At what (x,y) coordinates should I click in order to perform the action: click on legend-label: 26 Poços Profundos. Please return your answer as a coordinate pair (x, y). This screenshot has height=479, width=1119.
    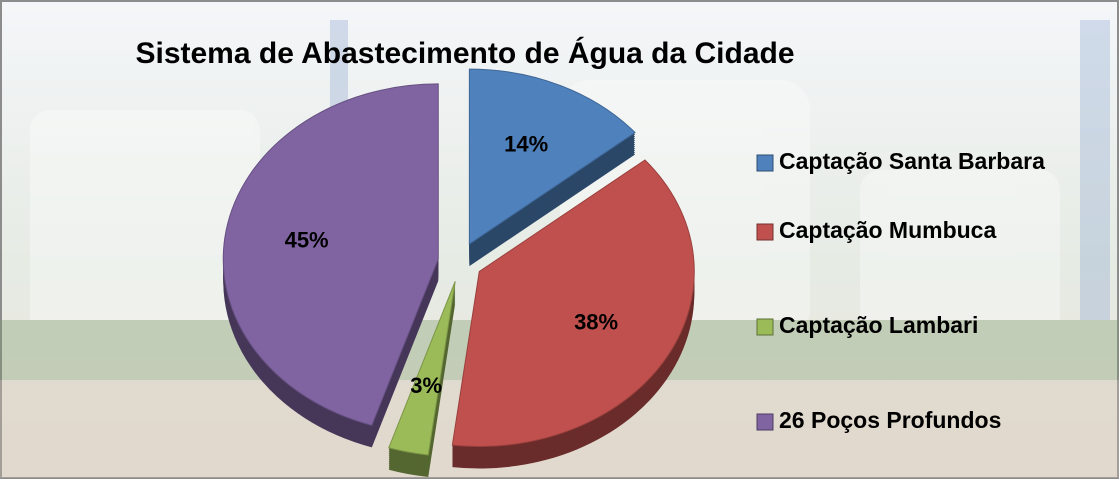
    Looking at the image, I should click on (890, 420).